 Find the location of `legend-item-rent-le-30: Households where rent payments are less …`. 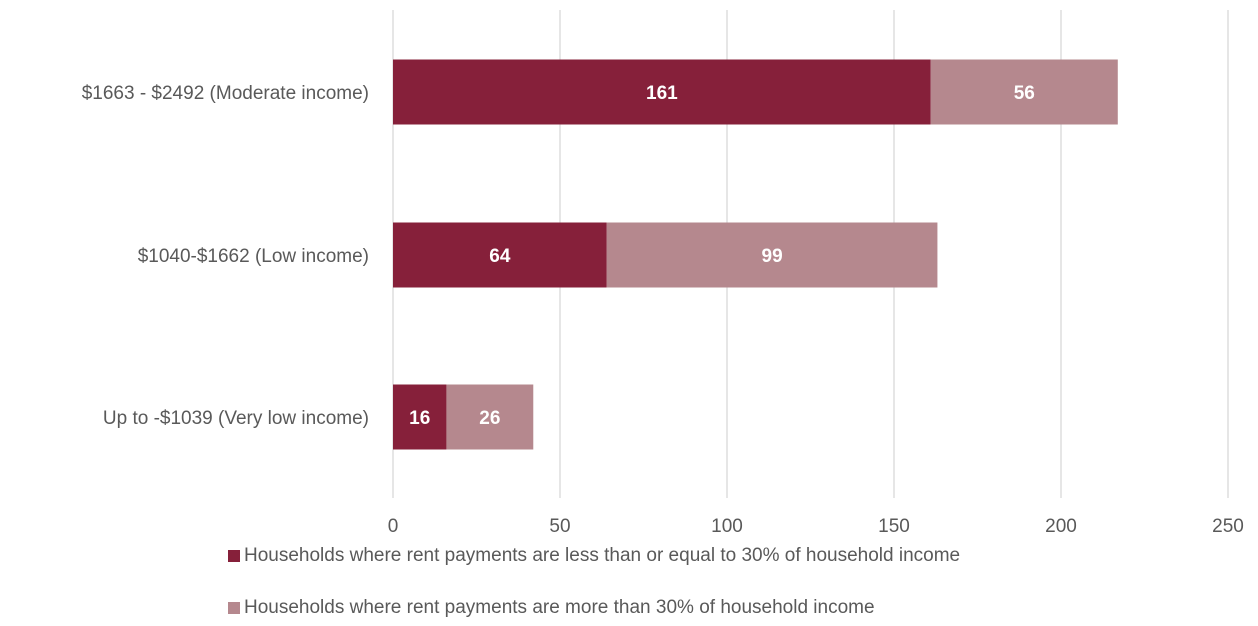

legend-item-rent-le-30: Households where rent payments are less … is located at coordinates (728, 556).